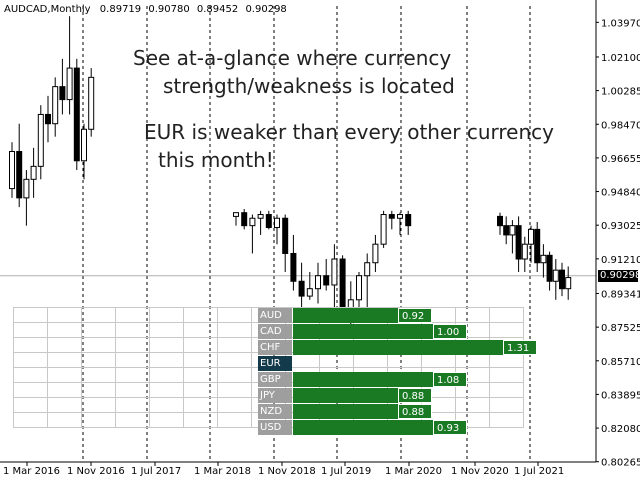 This screenshot has height=480, width=640. What do you see at coordinates (275, 379) in the screenshot?
I see `currency-label-gbp: GBP` at bounding box center [275, 379].